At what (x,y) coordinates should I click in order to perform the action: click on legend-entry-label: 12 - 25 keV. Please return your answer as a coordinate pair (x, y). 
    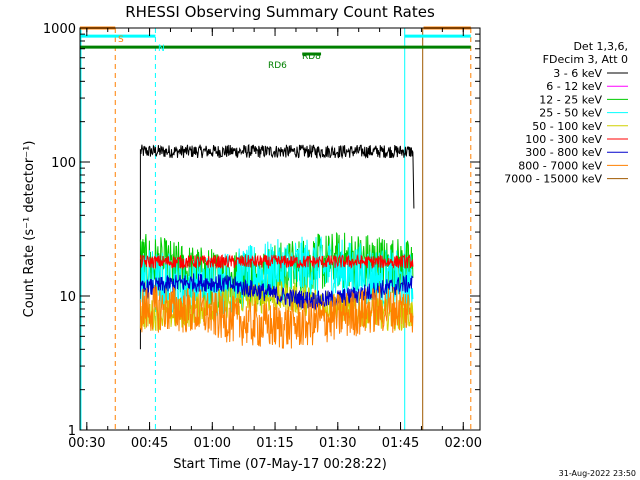
    Looking at the image, I should click on (570, 99).